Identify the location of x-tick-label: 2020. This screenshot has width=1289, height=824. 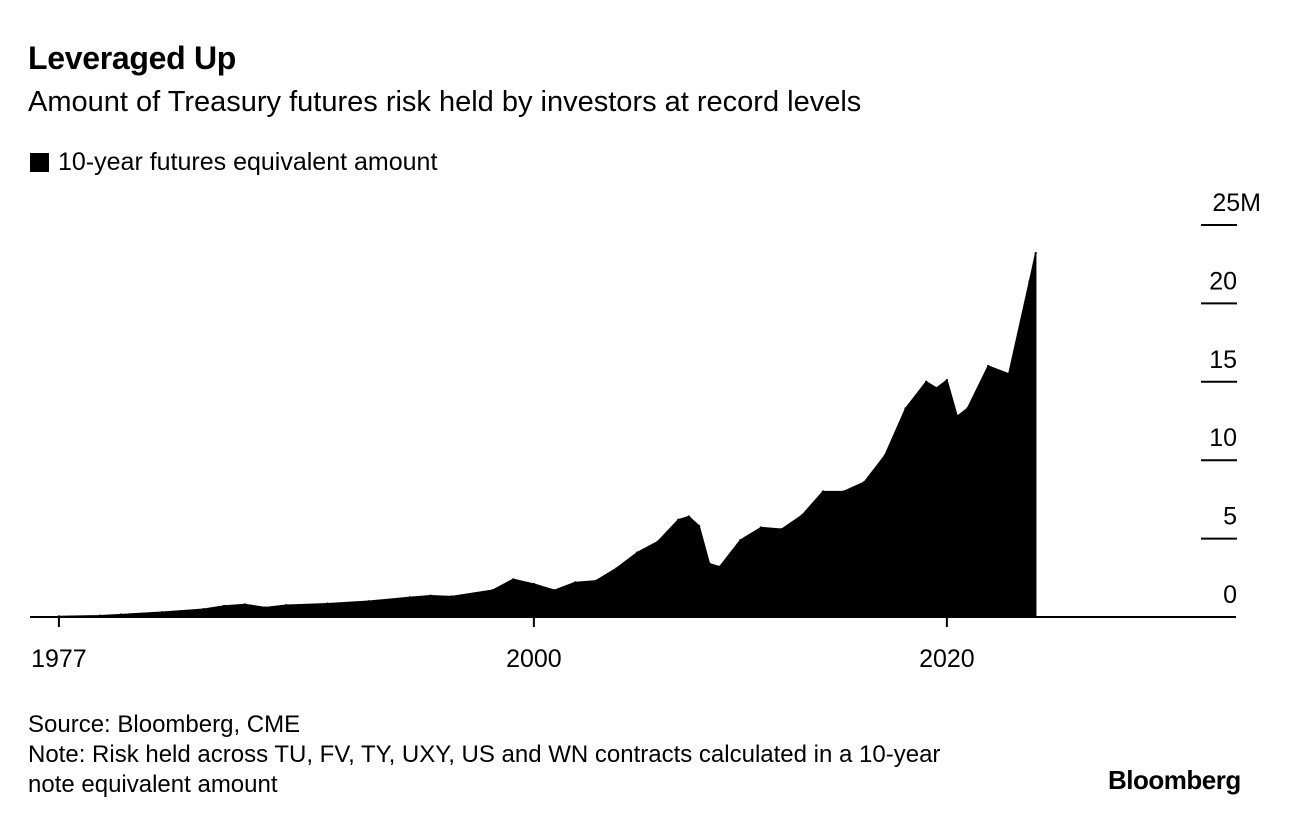
(947, 659).